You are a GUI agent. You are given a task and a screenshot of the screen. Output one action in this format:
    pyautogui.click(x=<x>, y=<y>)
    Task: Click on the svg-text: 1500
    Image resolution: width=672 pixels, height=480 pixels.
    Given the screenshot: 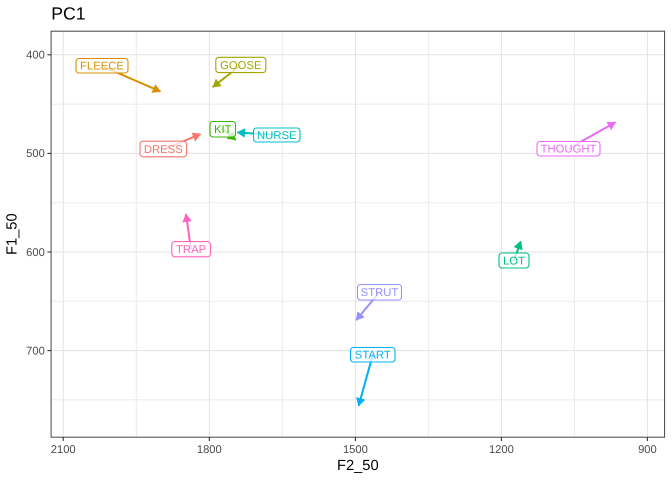 What is the action you would take?
    pyautogui.click(x=355, y=450)
    